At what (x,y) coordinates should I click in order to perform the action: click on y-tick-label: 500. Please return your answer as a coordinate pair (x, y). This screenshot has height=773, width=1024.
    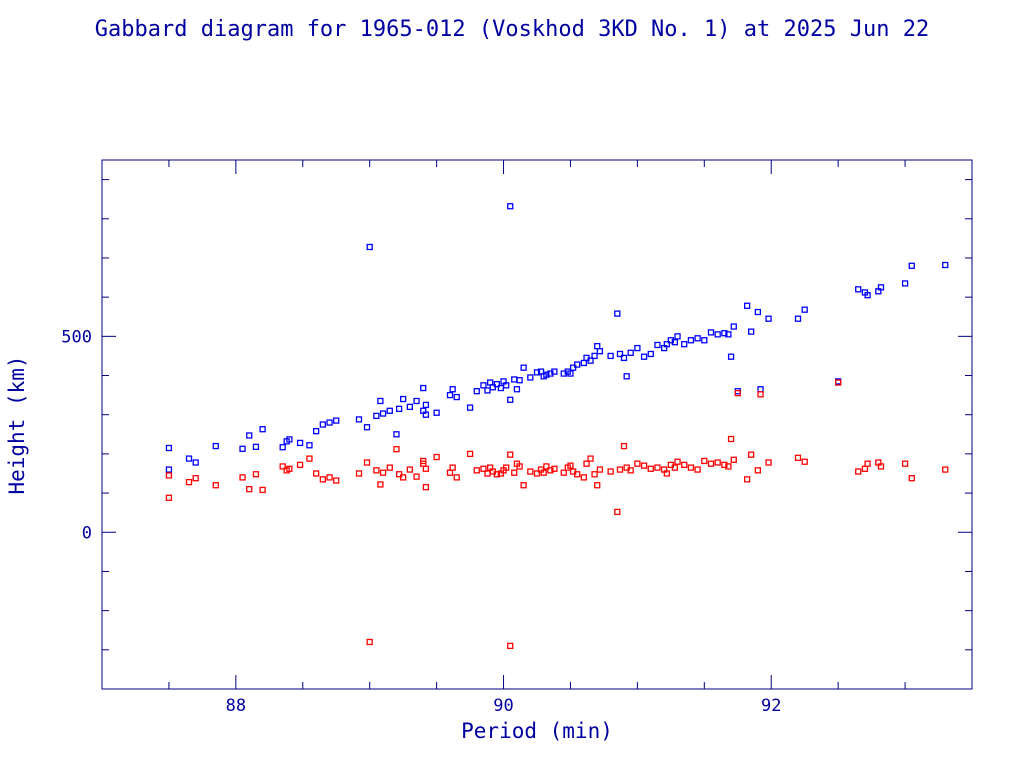
    Looking at the image, I should click on (76, 337).